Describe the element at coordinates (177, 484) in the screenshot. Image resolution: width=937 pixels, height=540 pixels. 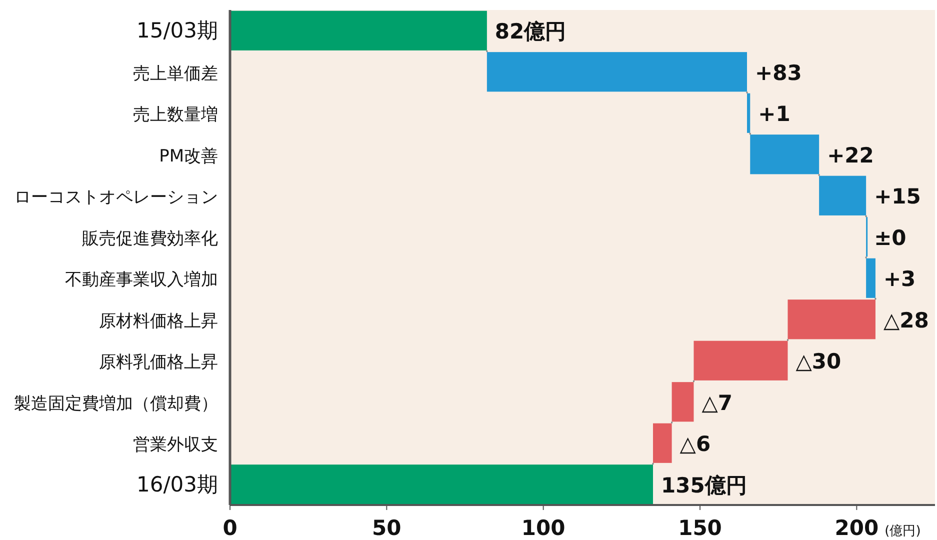
I see `y-tick-label: 16/03期` at that location.